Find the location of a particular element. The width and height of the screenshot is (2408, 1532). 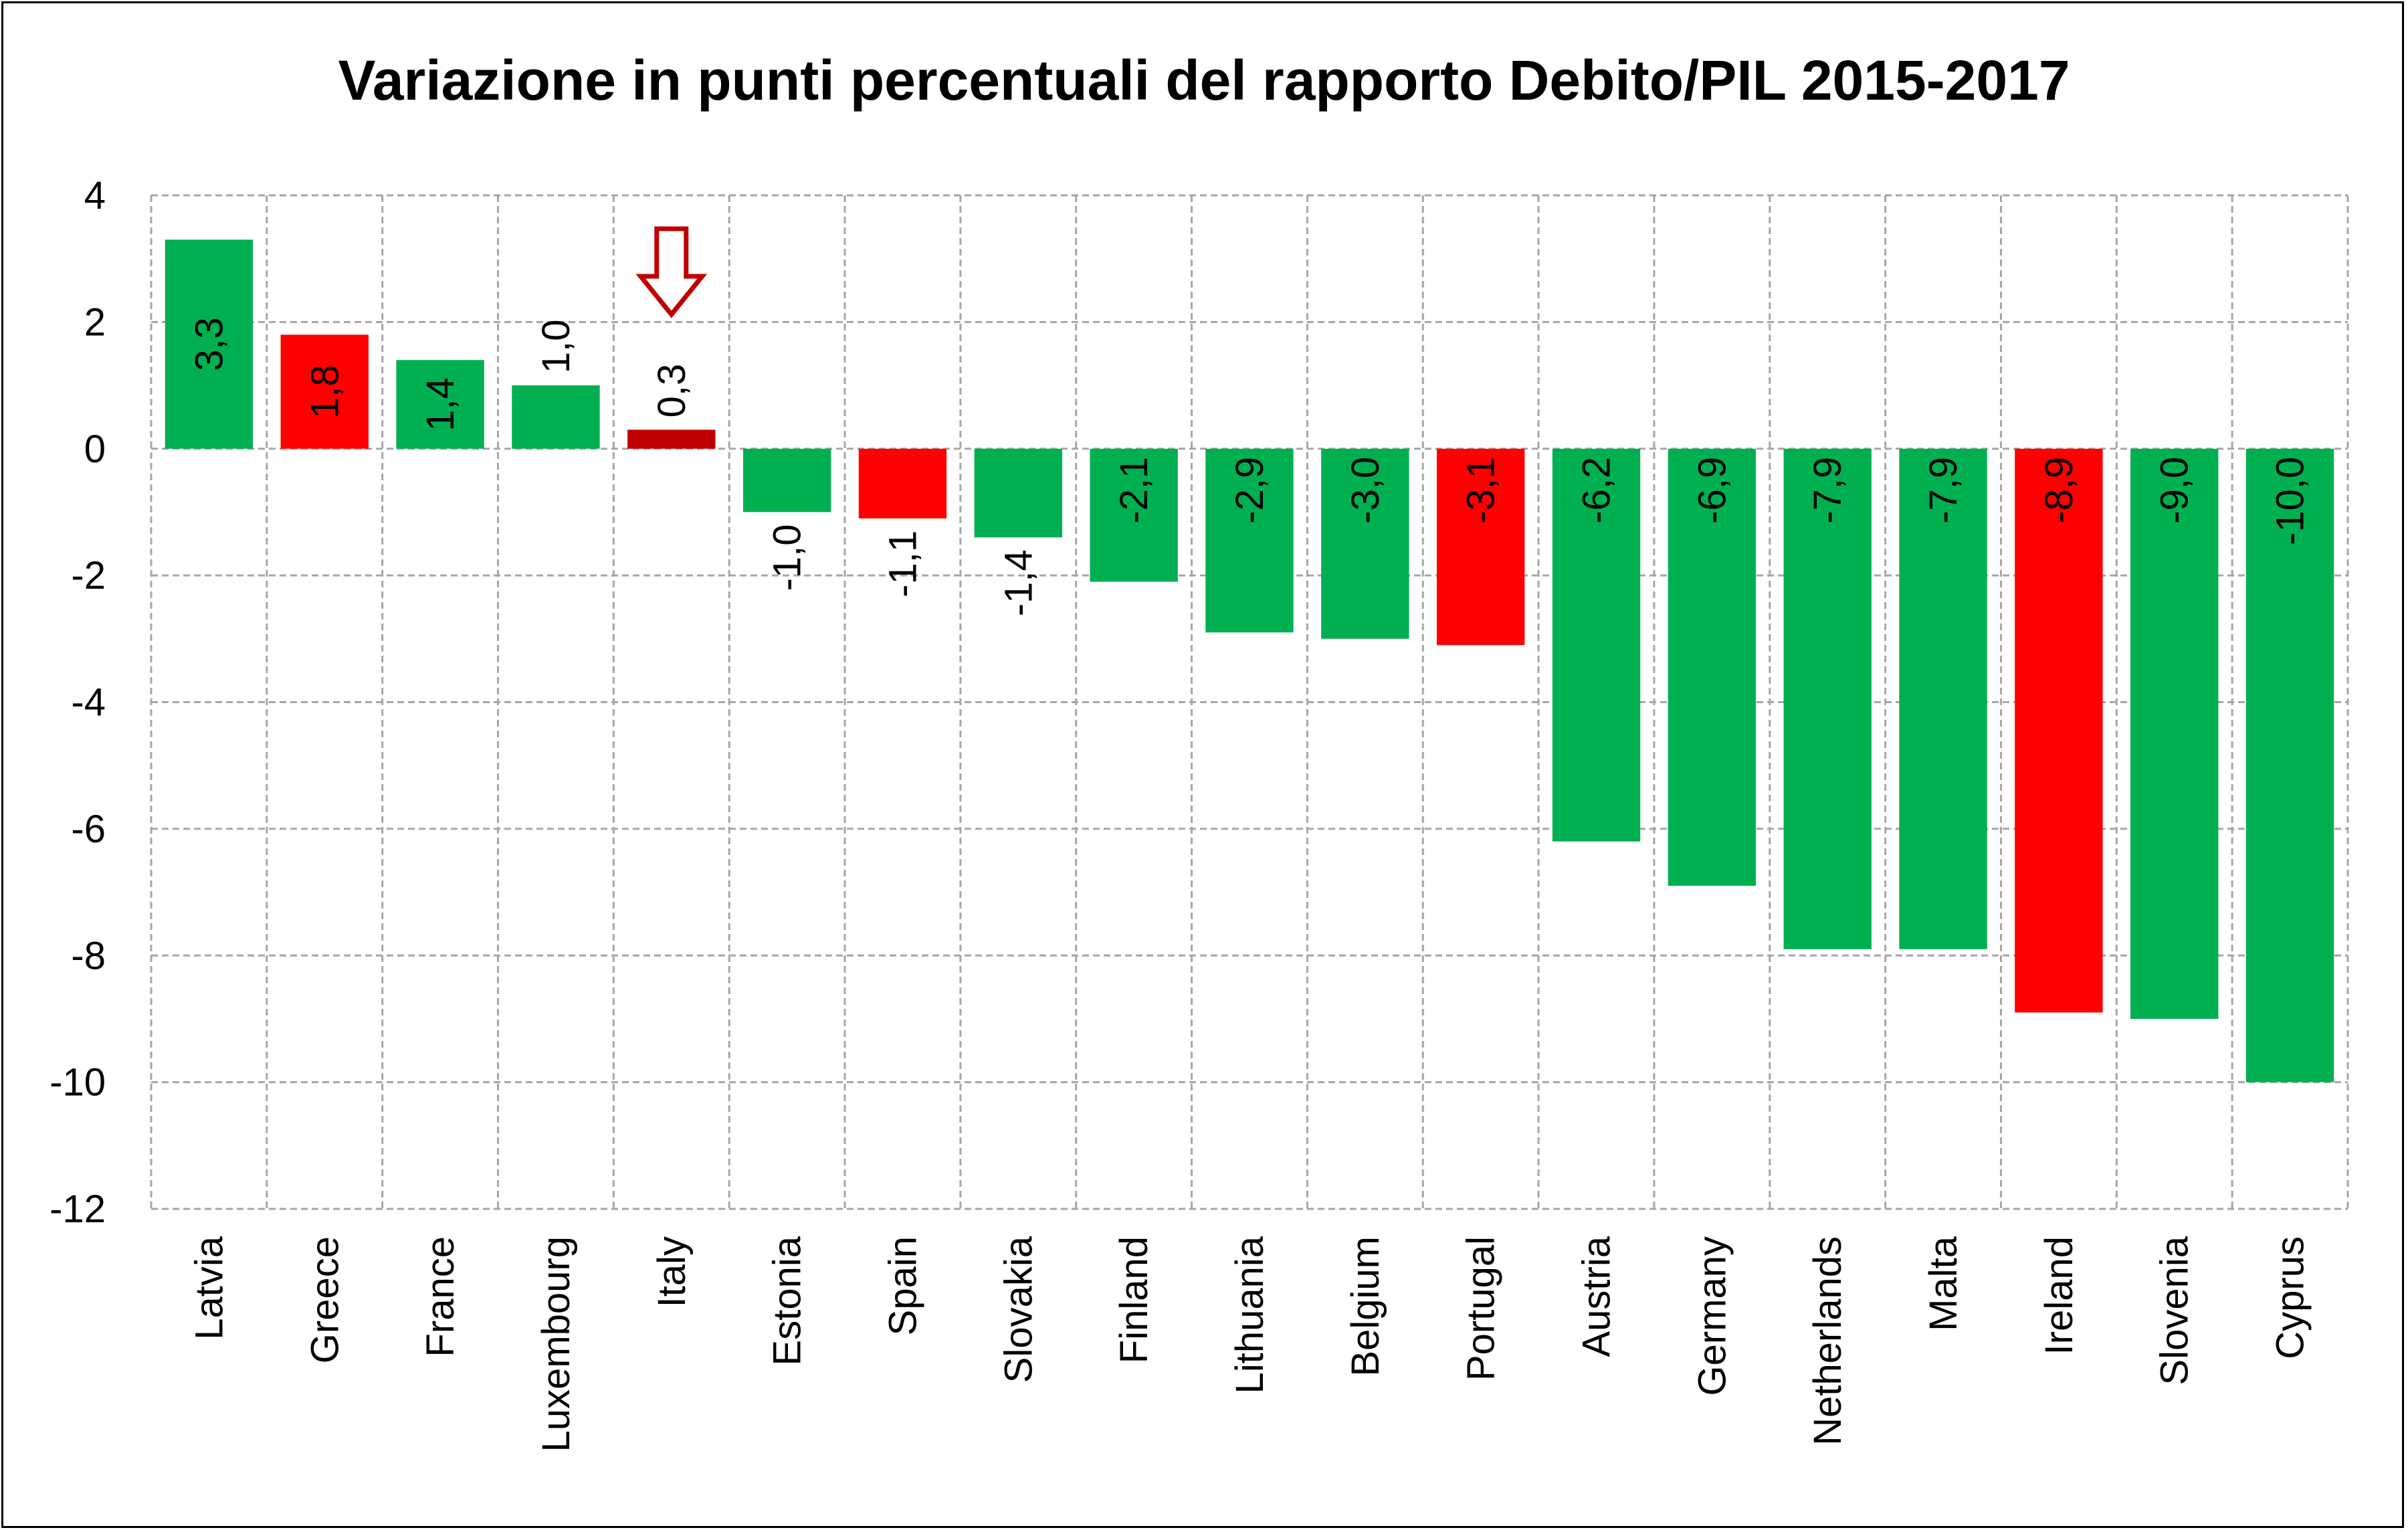

y-tick-label: -4 is located at coordinates (88, 703).